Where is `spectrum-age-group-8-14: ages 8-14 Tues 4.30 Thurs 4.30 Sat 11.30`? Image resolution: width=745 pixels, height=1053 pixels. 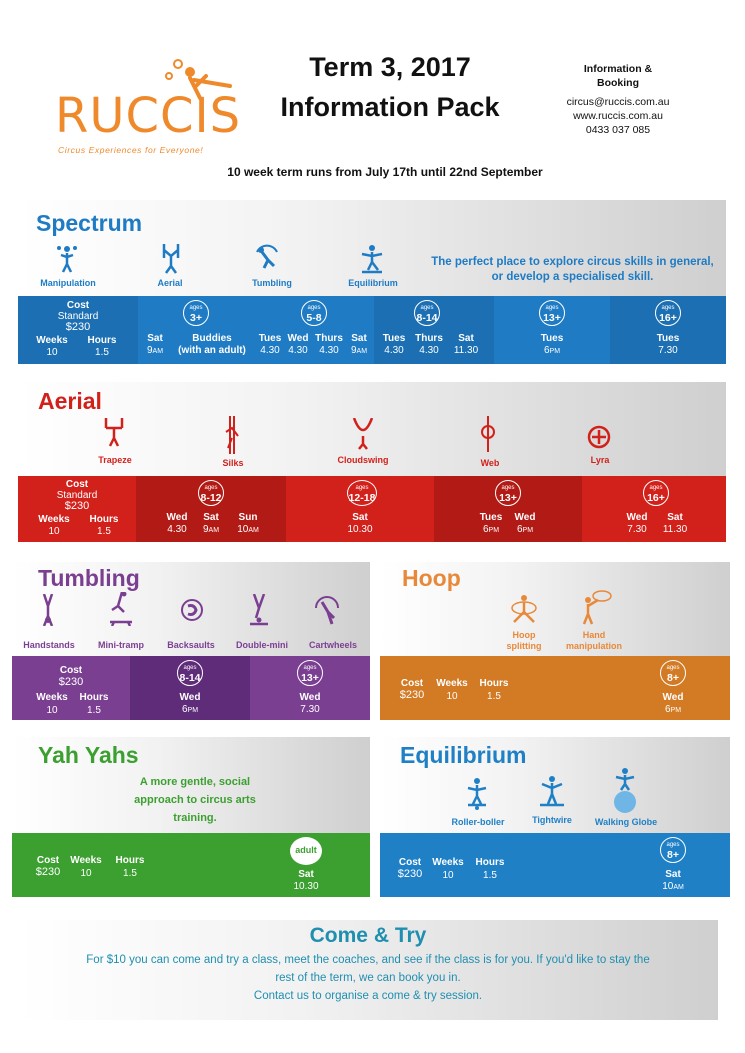 spectrum-age-group-8-14: ages 8-14 Tues 4.30 Thurs 4.30 Sat 11.30 is located at coordinates (434, 330).